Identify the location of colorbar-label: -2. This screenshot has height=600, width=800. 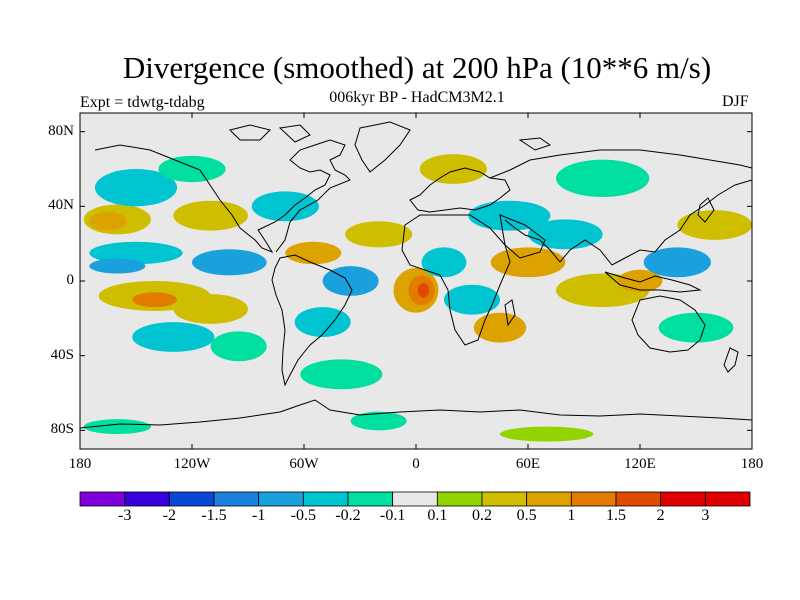
(169, 515).